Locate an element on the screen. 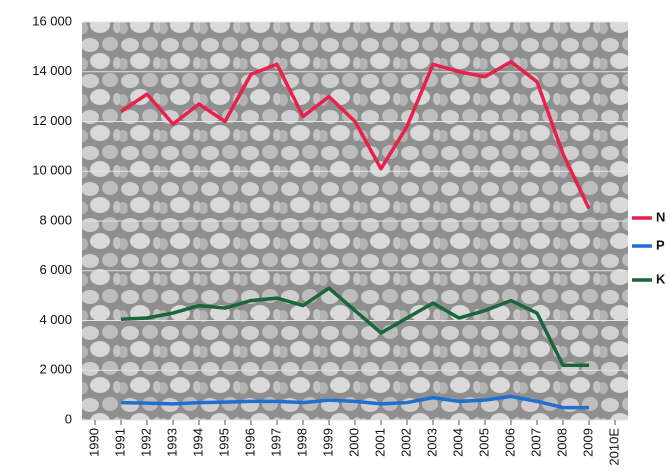 This screenshot has width=670, height=474. x-tick-label: 2001 is located at coordinates (379, 442).